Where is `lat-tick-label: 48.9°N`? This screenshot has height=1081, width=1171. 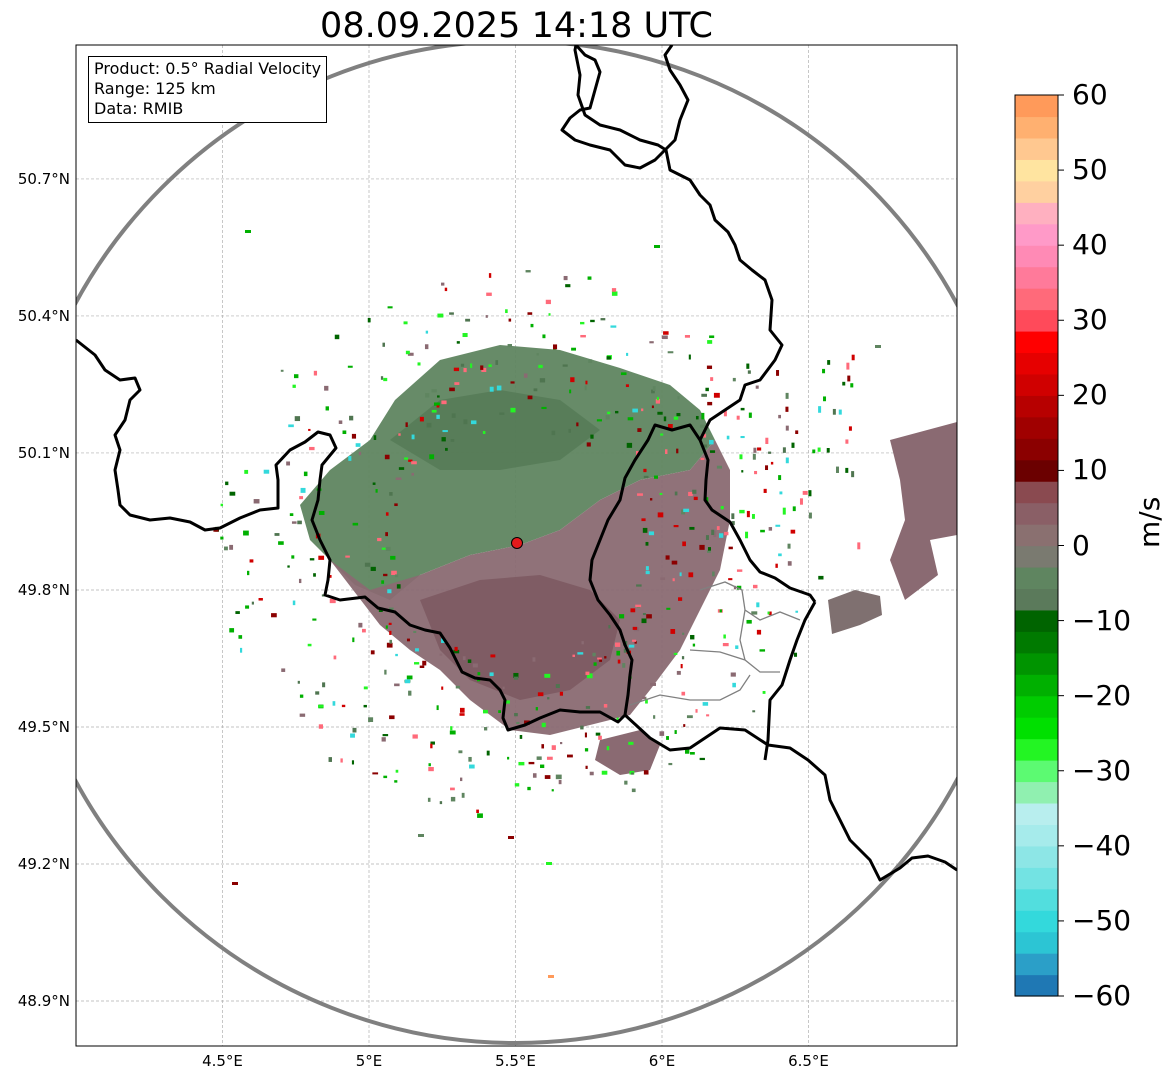 lat-tick-label: 48.9°N is located at coordinates (44, 1001).